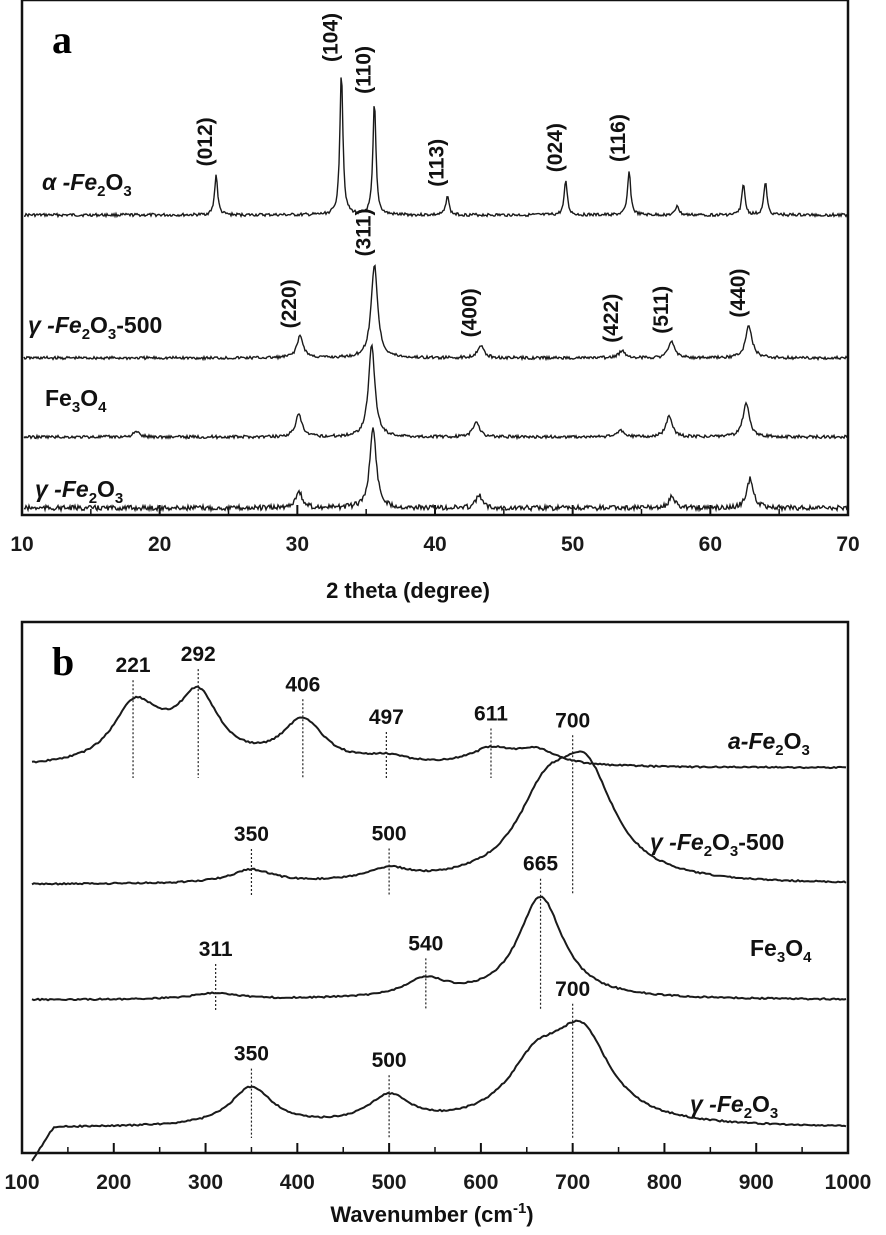  I want to click on panel-b-band-label: 665, so click(540, 864).